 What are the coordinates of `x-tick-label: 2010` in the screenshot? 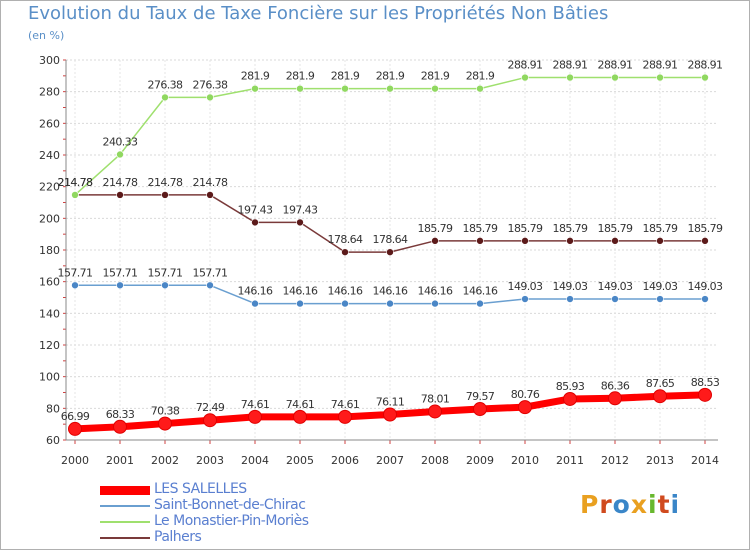 It's located at (525, 460).